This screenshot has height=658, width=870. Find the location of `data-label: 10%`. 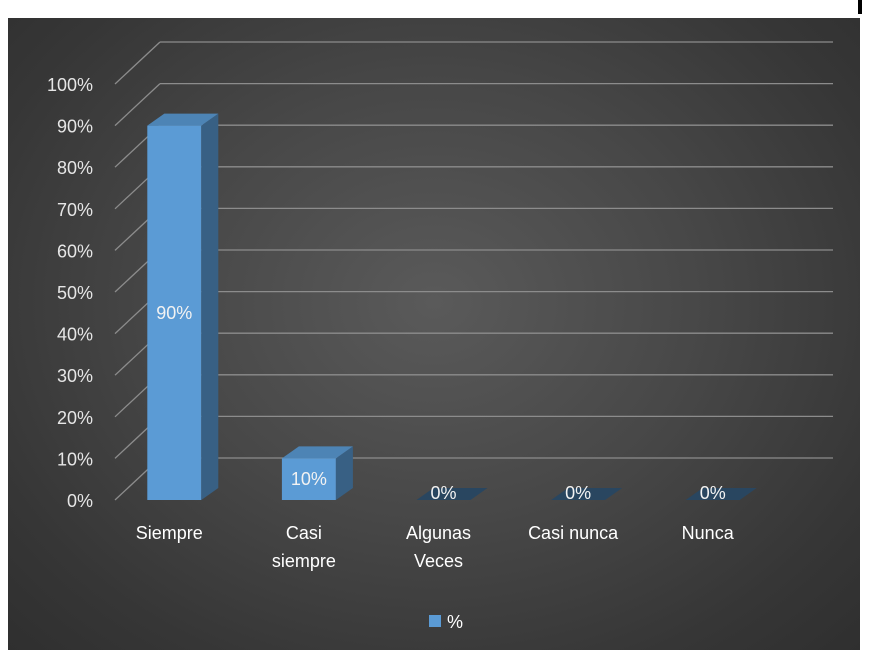

data-label: 10% is located at coordinates (309, 479).